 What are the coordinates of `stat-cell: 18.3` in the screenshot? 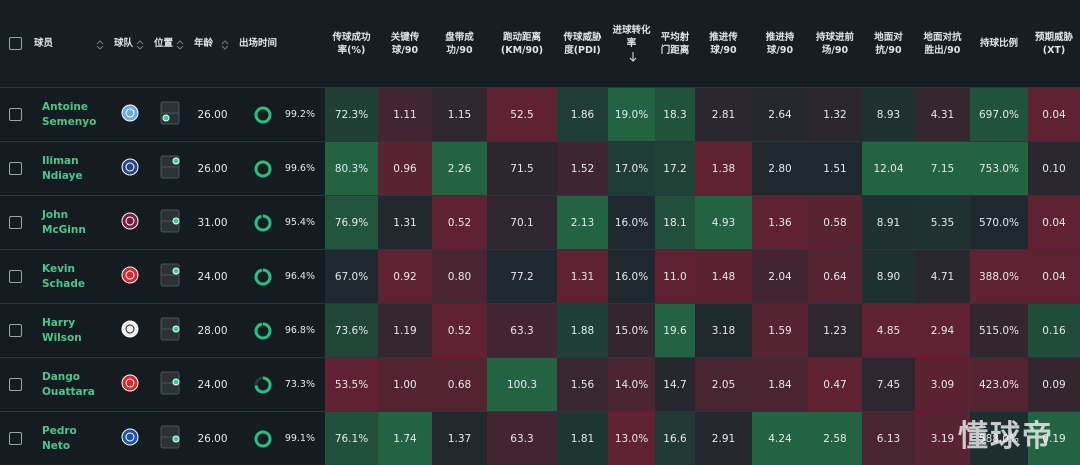 It's located at (675, 114).